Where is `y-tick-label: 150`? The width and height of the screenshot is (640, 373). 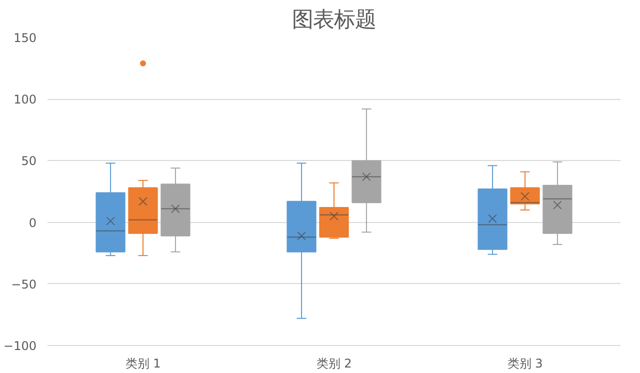
y-tick-label: 150 is located at coordinates (25, 38).